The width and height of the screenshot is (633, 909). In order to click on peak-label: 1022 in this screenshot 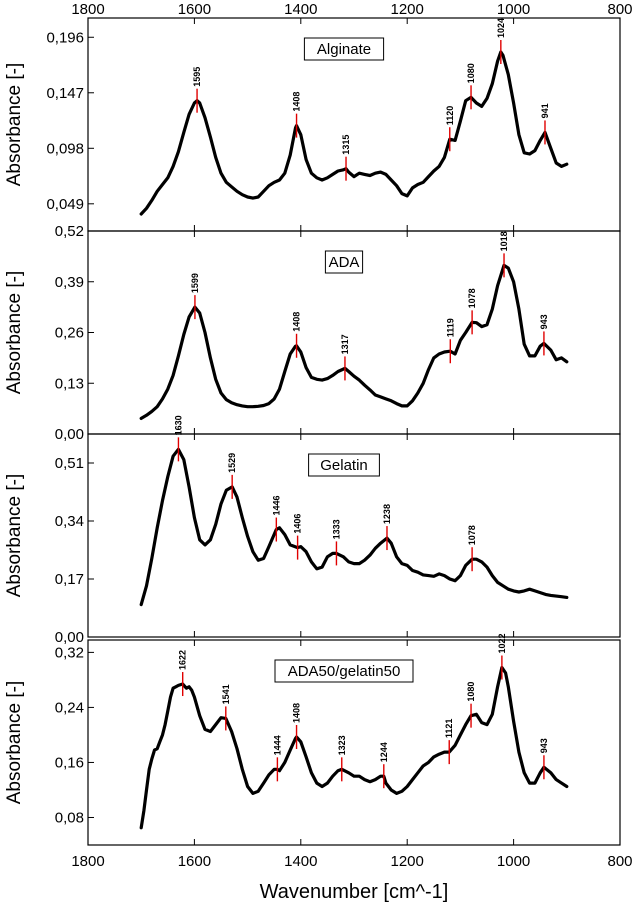, I will do `click(502, 643)`.